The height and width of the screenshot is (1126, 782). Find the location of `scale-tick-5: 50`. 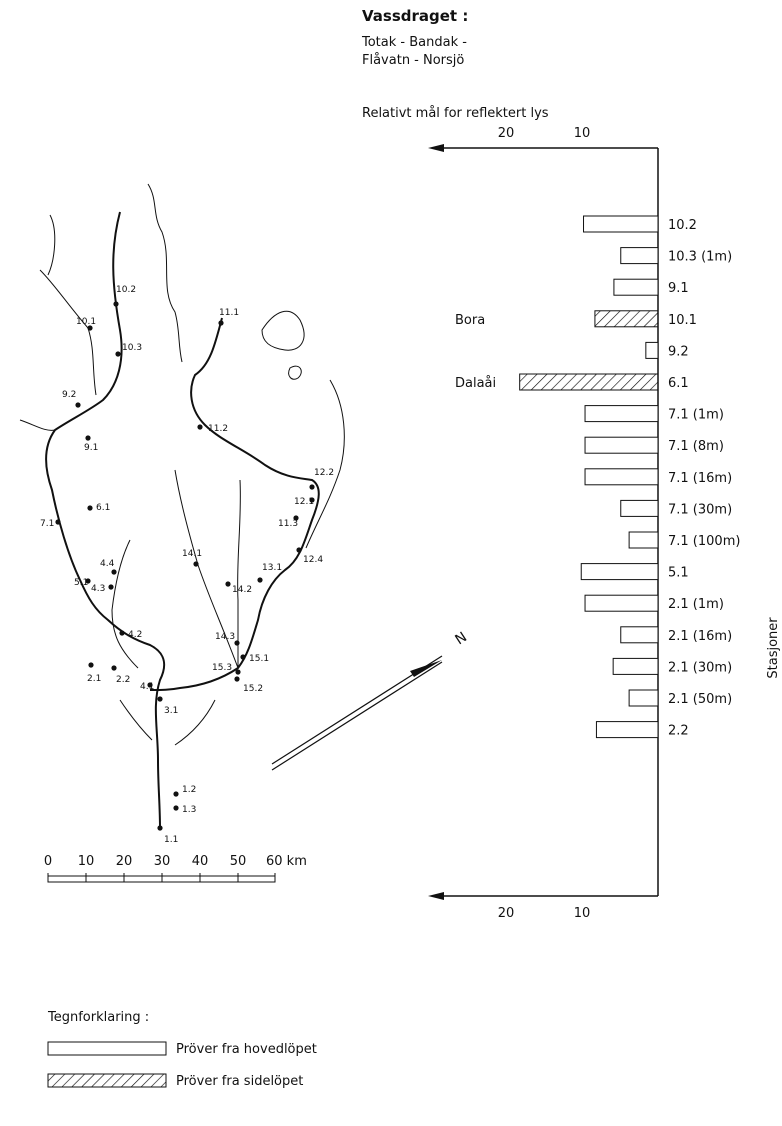

scale-tick-5: 50 is located at coordinates (238, 861).